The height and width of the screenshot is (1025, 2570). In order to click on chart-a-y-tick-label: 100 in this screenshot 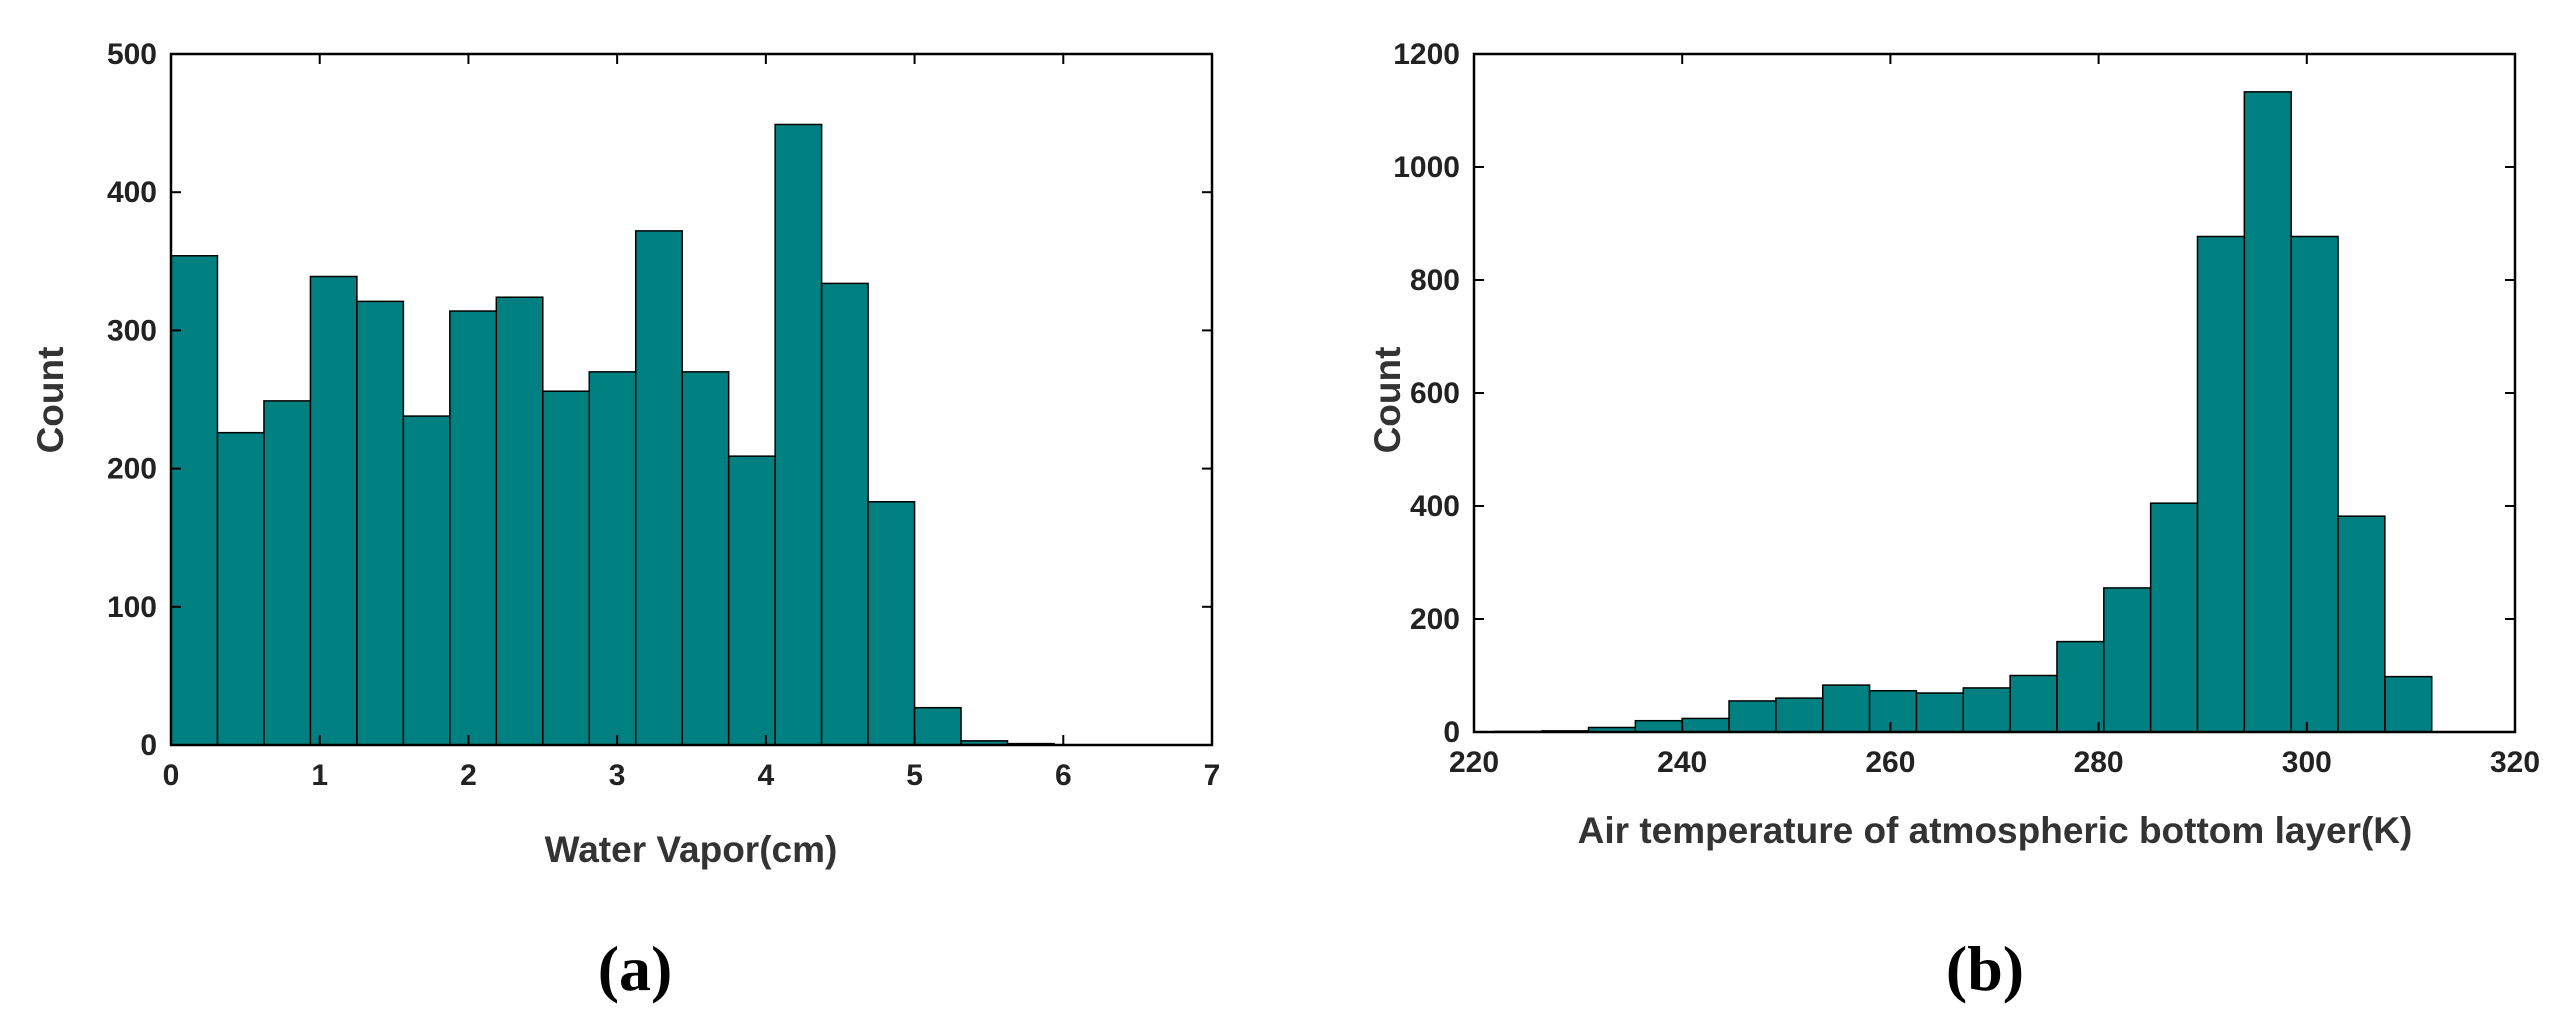, I will do `click(132, 607)`.